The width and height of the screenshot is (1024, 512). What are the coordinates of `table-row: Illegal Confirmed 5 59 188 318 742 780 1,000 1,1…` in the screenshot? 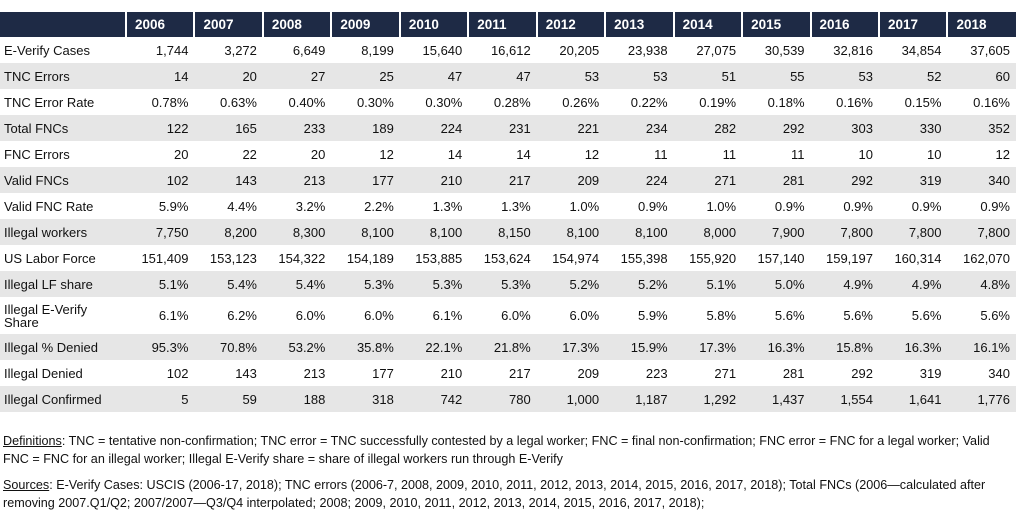 It's located at (508, 399).